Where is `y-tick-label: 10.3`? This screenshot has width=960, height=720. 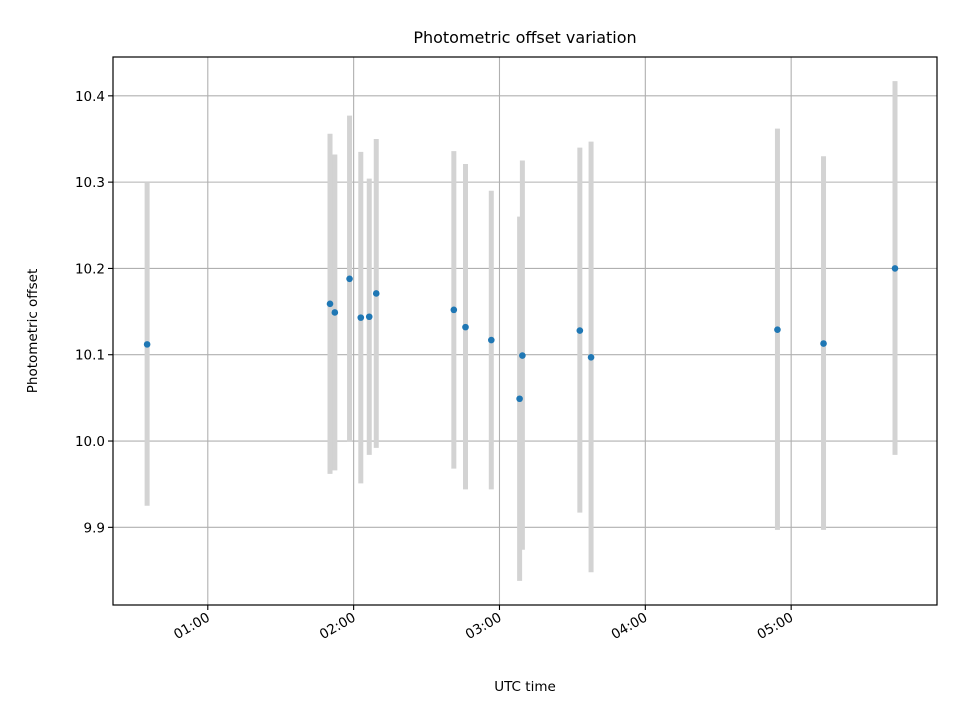
y-tick-label: 10.3 is located at coordinates (90, 183).